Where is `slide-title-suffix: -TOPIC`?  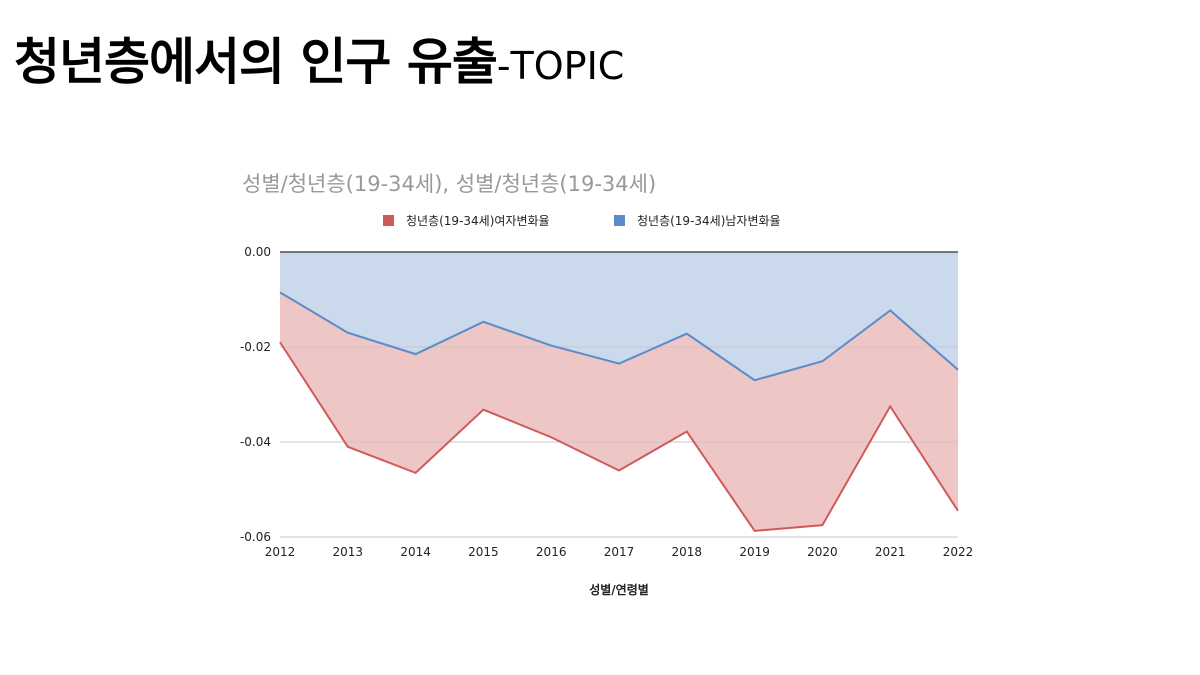 slide-title-suffix: -TOPIC is located at coordinates (560, 66).